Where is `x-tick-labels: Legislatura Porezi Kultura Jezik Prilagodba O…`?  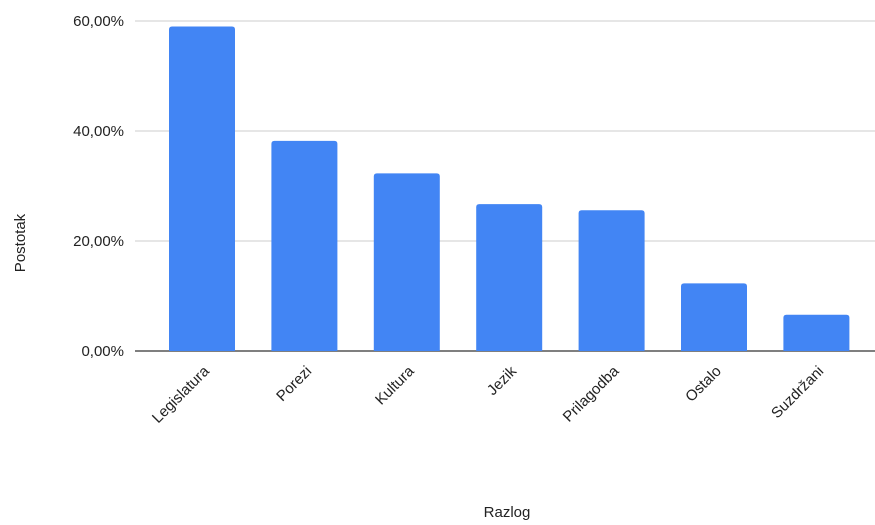 x-tick-labels: Legislatura Porezi Kultura Jezik Prilagodba O… is located at coordinates (488, 394).